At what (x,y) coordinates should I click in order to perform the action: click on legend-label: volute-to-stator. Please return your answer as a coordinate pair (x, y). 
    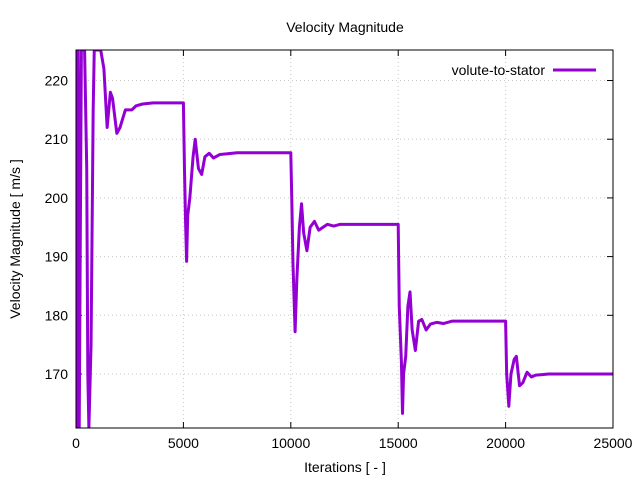
    Looking at the image, I should click on (499, 70).